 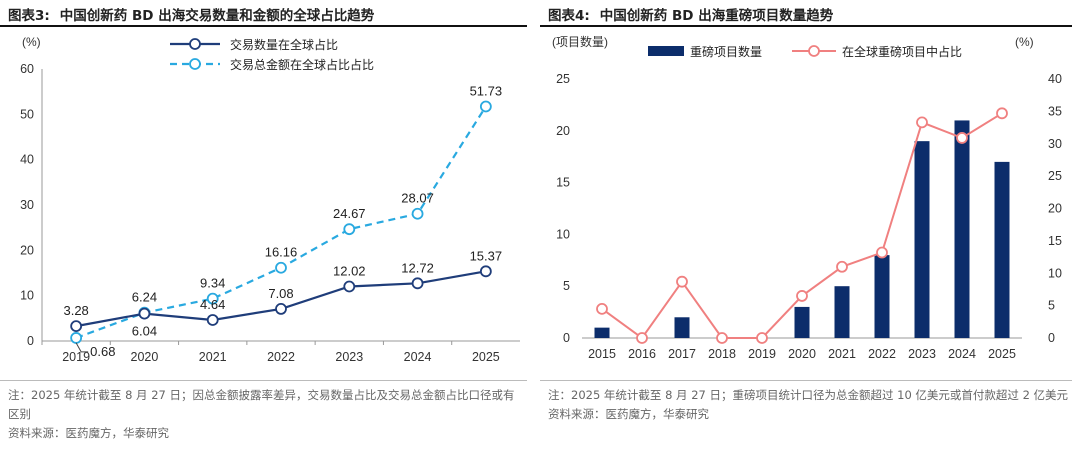 I want to click on left-figure-title: 图表3: 中国创新药 BD 出海交易数量和金额的全球占比趋势, so click(x=191, y=14).